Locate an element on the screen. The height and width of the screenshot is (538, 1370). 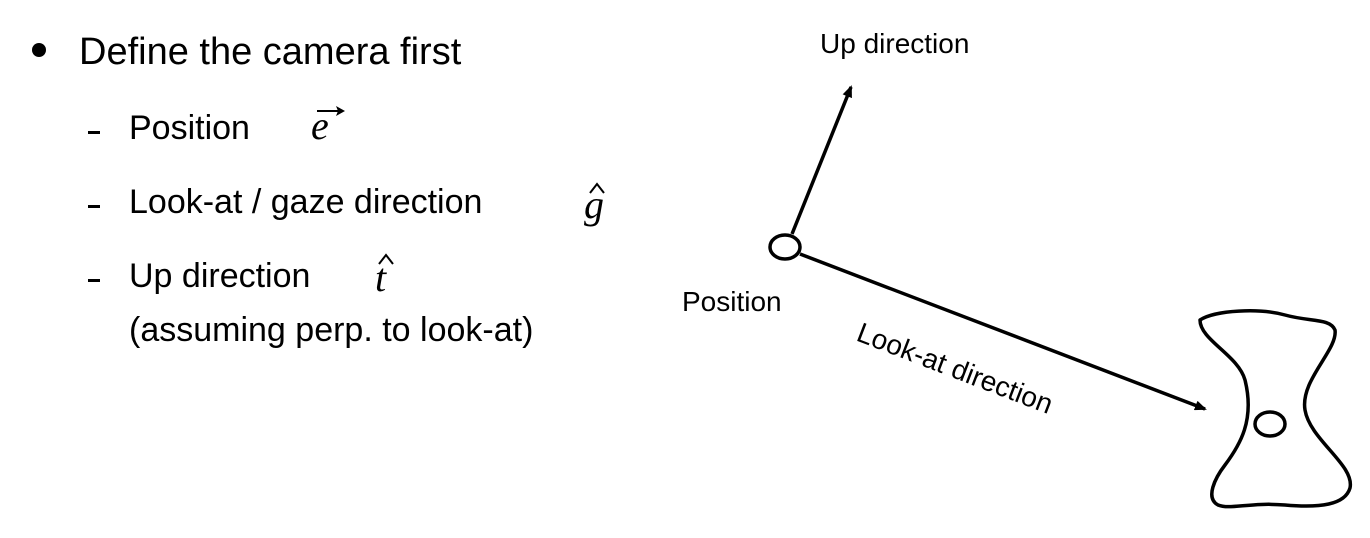
sub-item-note: (assuming perp. to look-at) is located at coordinates (331, 330).